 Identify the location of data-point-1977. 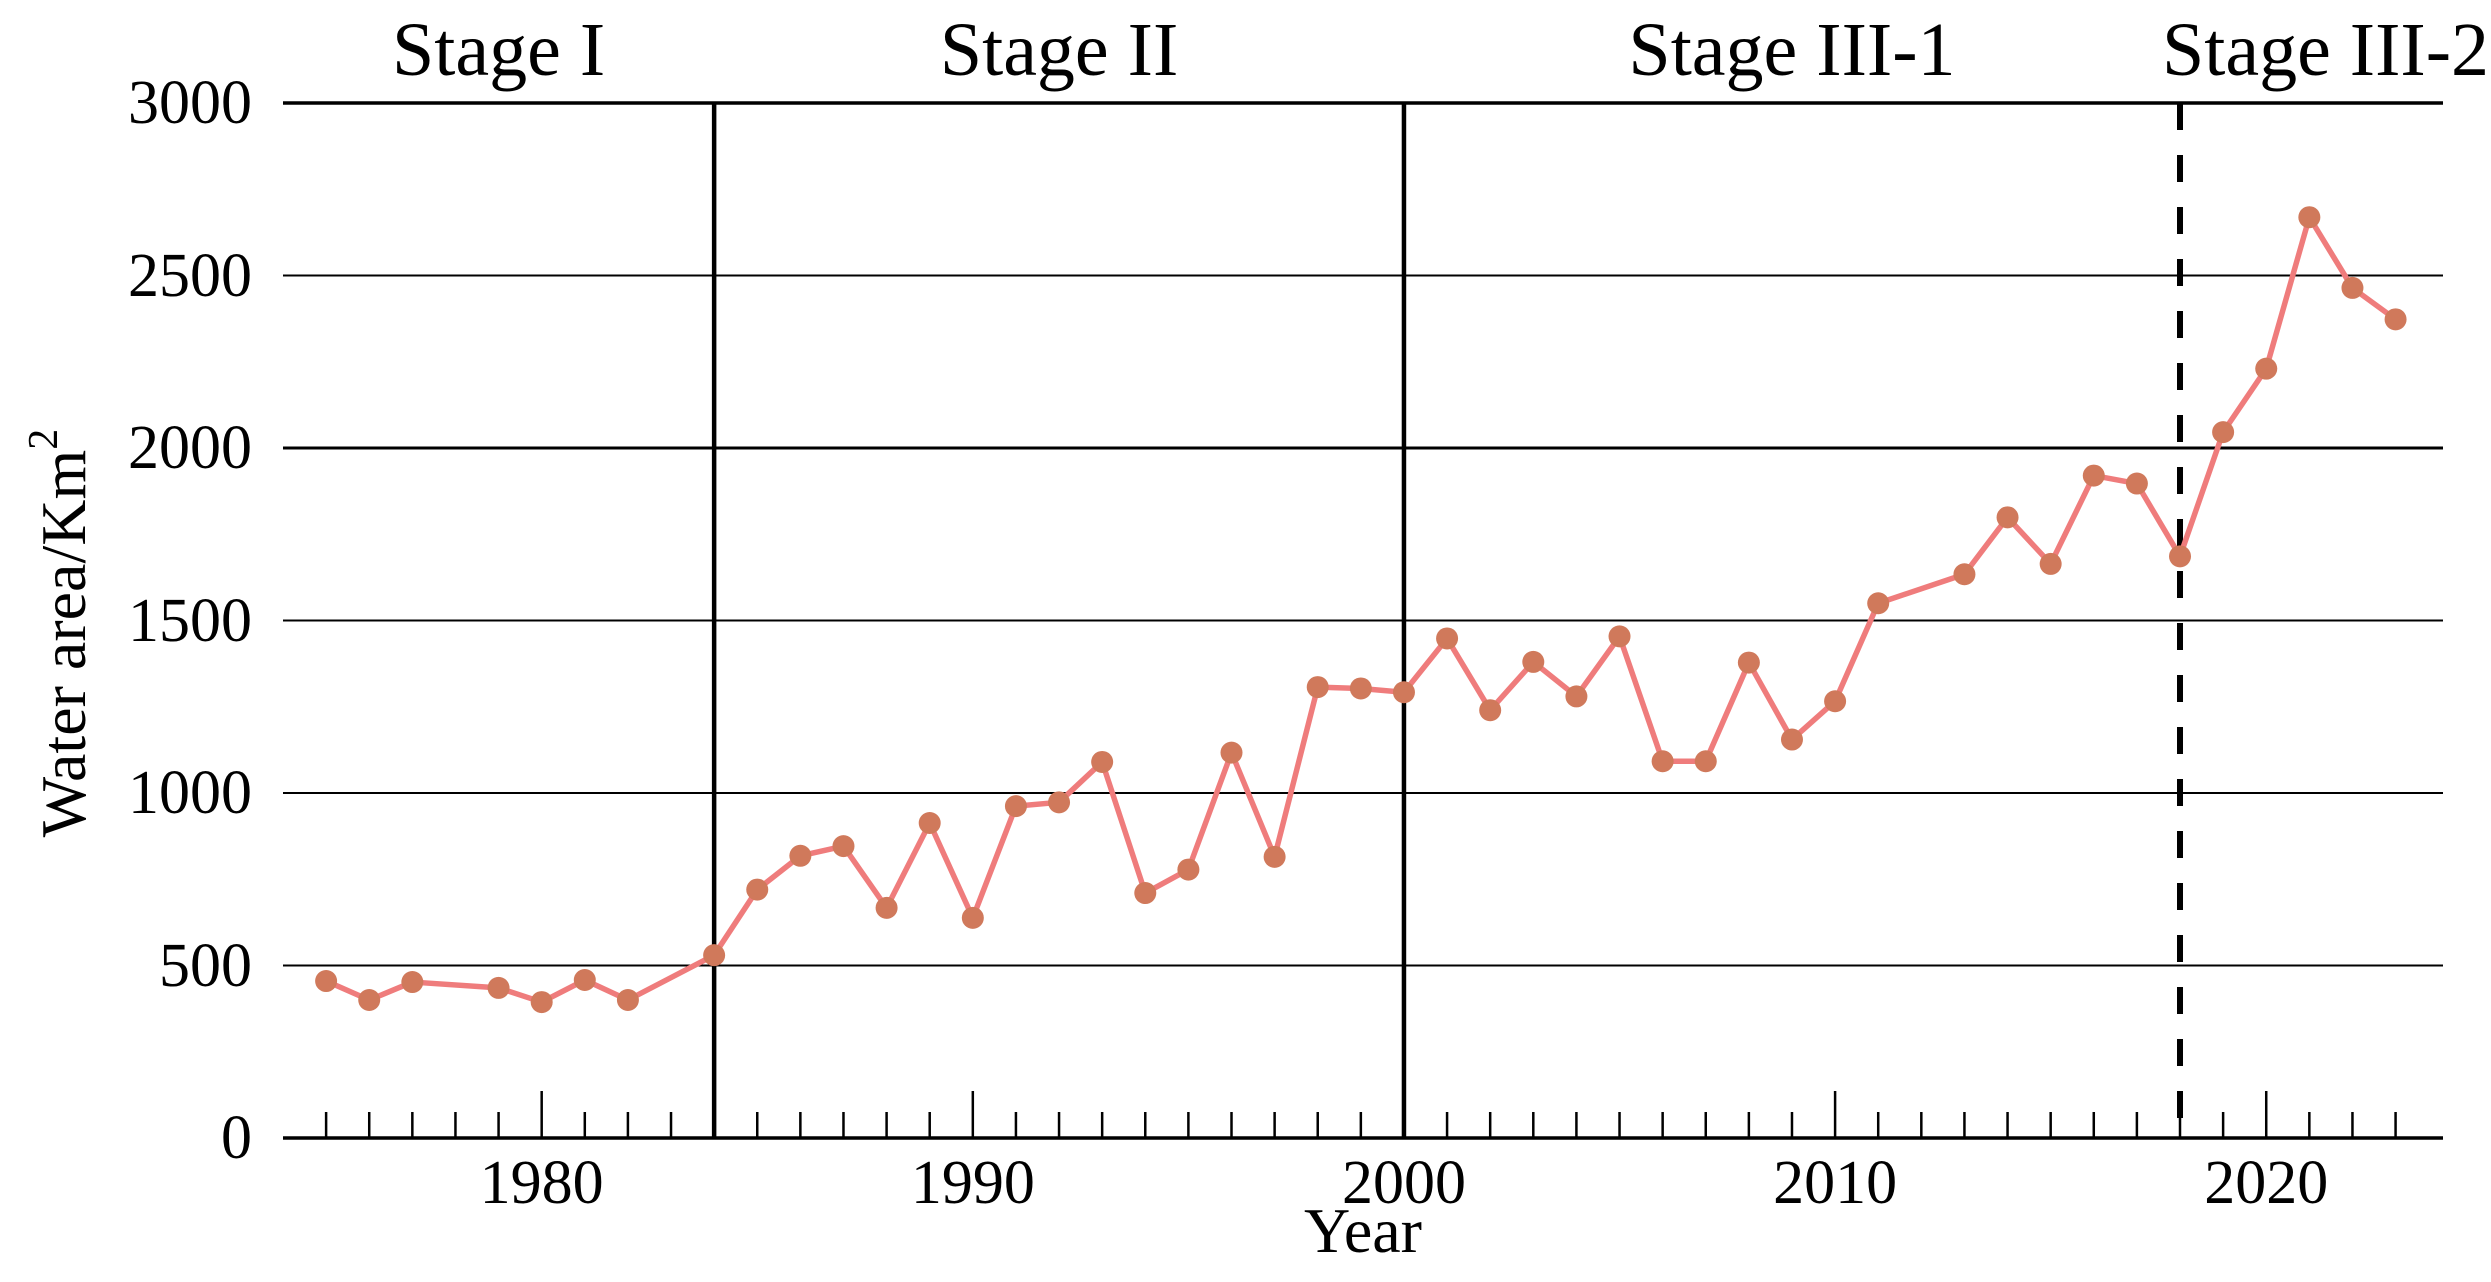
(412, 982).